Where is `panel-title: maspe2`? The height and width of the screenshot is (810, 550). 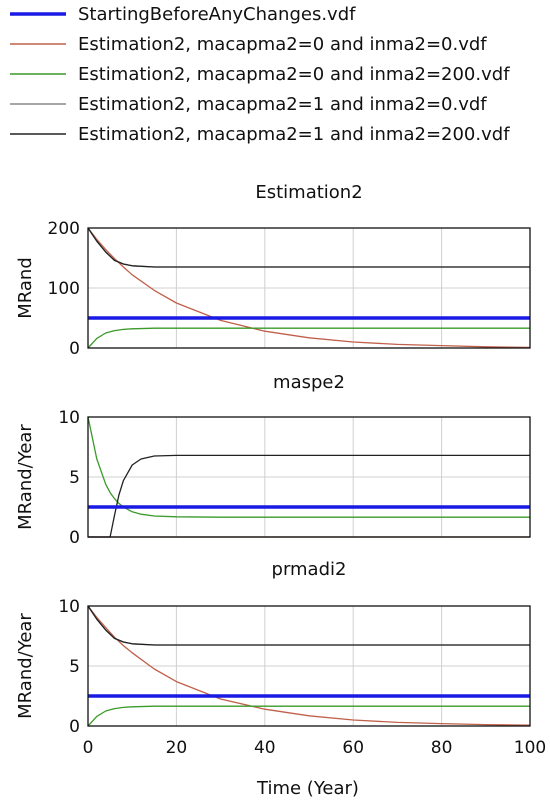 panel-title: maspe2 is located at coordinates (309, 382).